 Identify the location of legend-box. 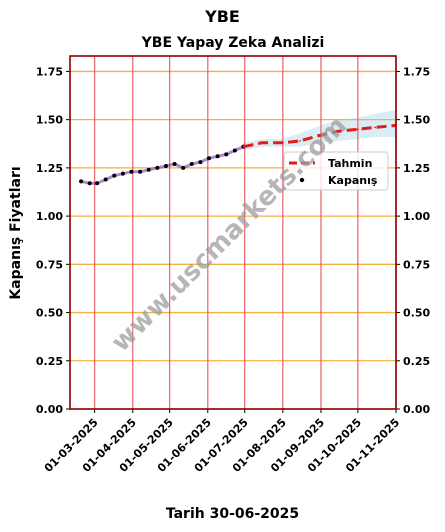
(336, 171).